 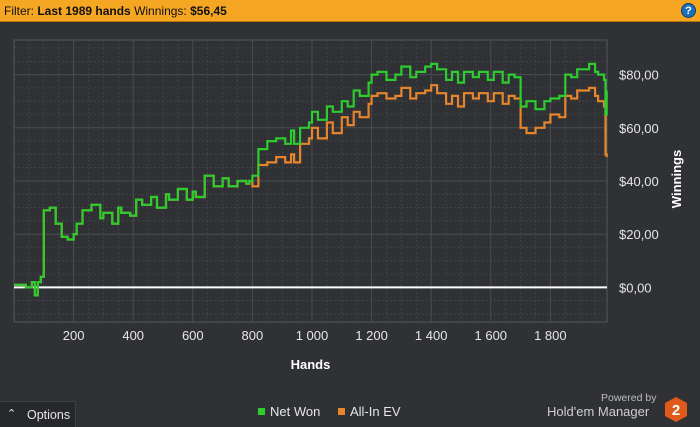 I want to click on brand-name: Hold'em Manager, so click(x=598, y=411).